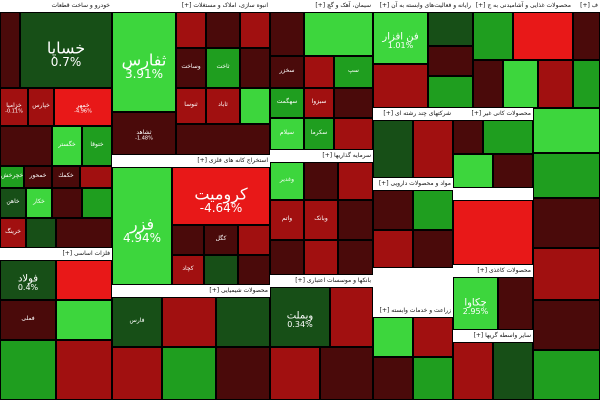 The width and height of the screenshot is (600, 400). I want to click on stock-tile: خكمك, so click(66, 177).